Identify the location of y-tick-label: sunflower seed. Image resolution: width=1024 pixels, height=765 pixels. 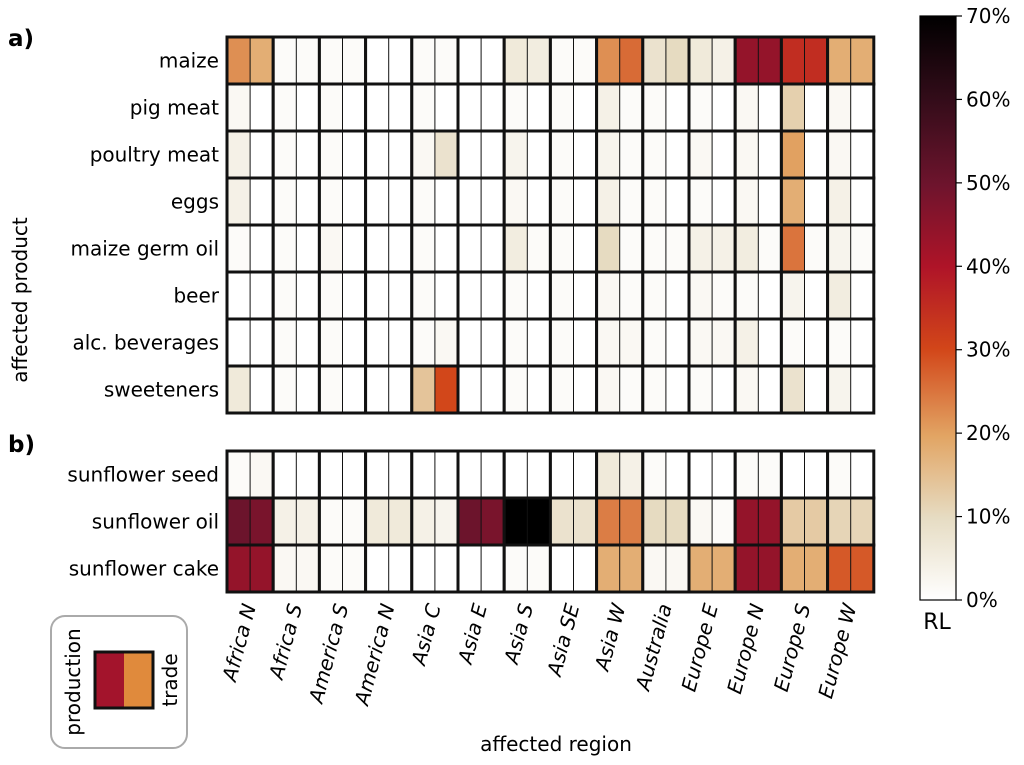
(143, 475).